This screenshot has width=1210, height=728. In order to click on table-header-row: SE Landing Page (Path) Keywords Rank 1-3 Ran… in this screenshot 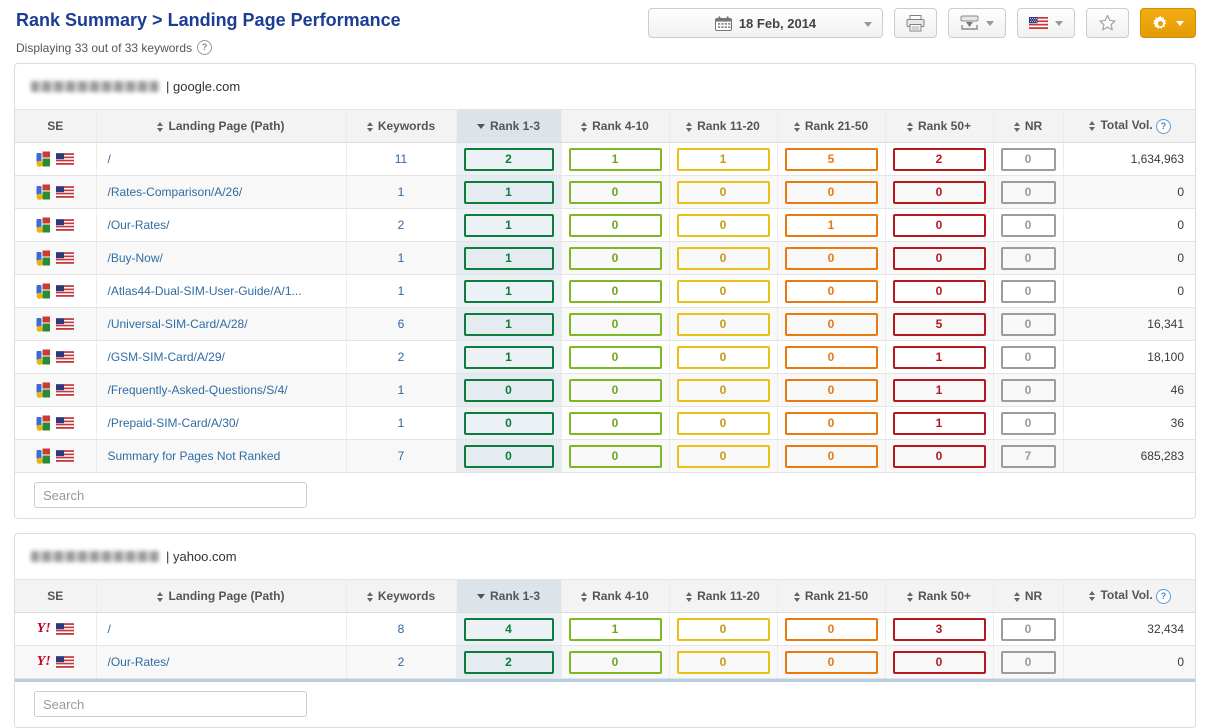, I will do `click(605, 596)`.